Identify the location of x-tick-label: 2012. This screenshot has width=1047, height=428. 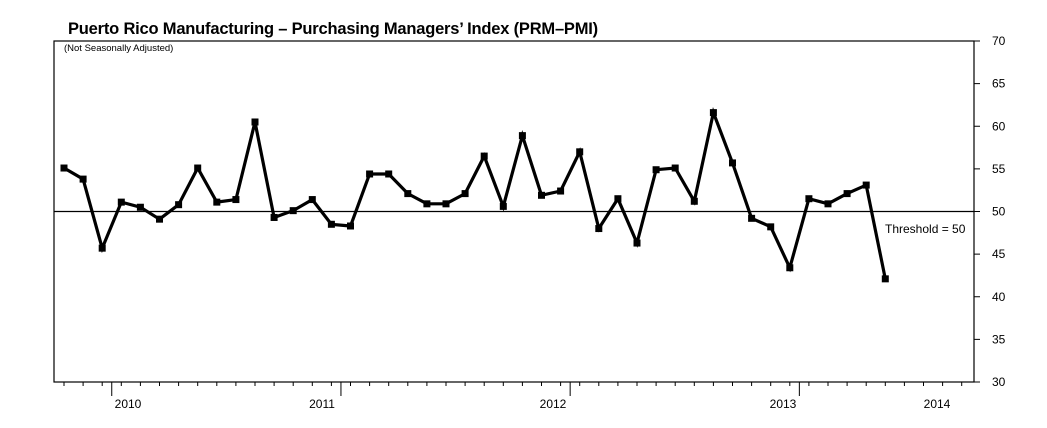
(553, 404).